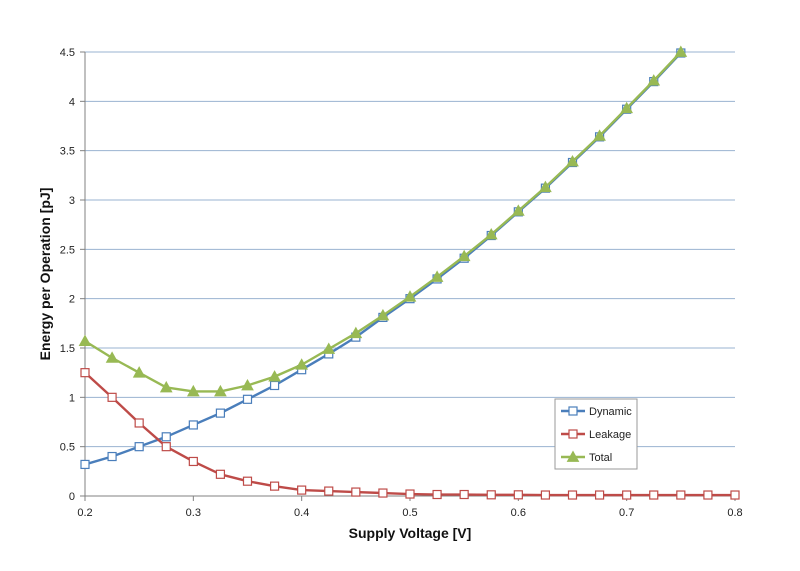 The width and height of the screenshot is (800, 571). I want to click on y-tick-label: 2, so click(72, 300).